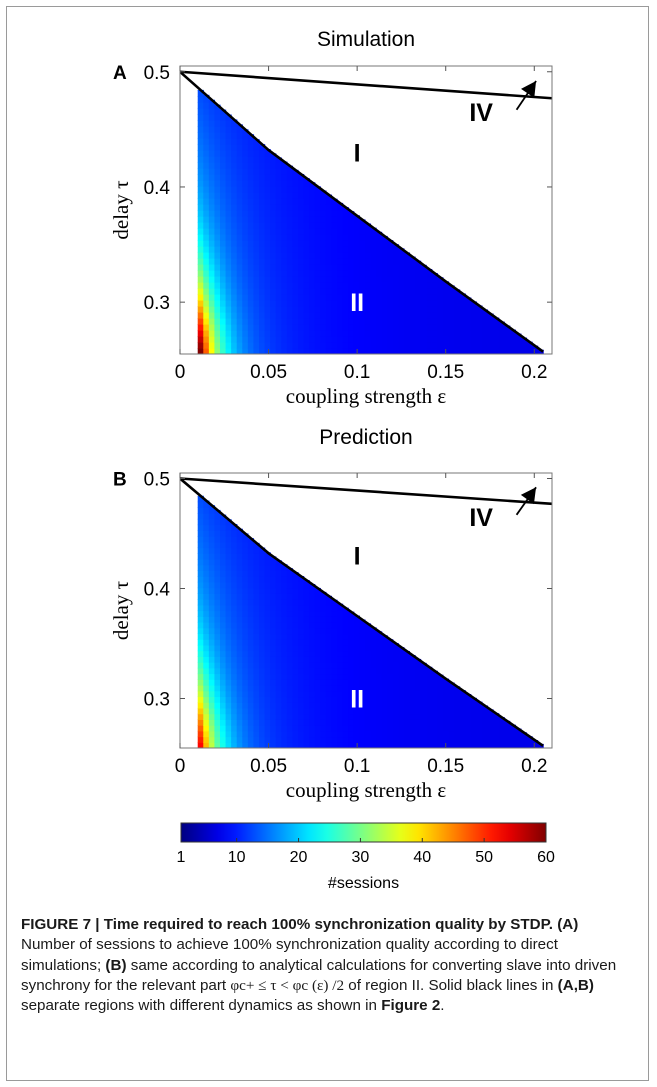 This screenshot has width=657, height=1087. Describe the element at coordinates (366, 39) in the screenshot. I see `plot-title: Simulation` at that location.